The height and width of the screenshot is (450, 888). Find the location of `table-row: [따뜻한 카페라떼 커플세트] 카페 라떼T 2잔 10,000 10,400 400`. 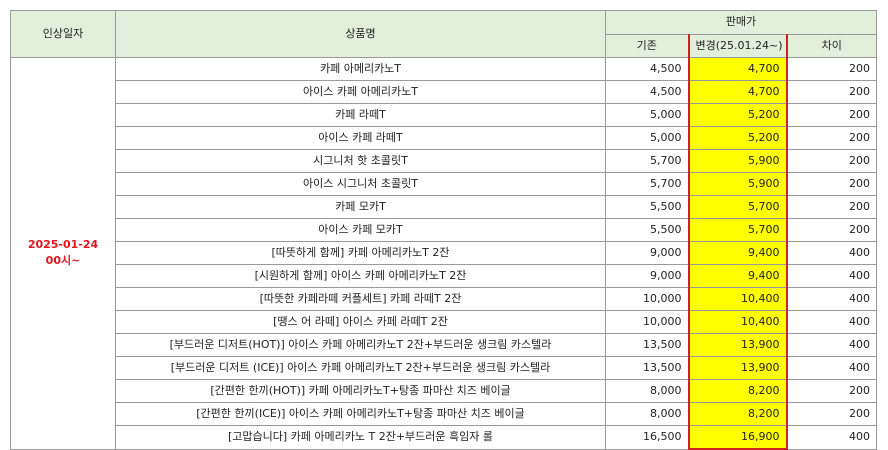

table-row: [따뜻한 카페라떼 커플세트] 카페 라떼T 2잔 10,000 10,400 400 is located at coordinates (444, 299).